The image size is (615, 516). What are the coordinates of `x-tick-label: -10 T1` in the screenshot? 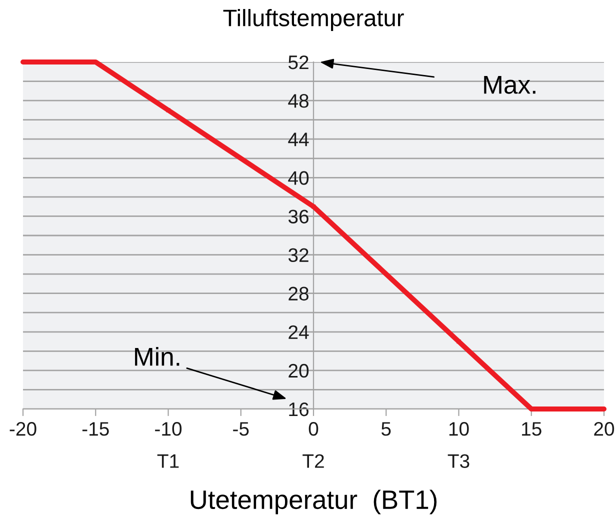 It's located at (168, 445).